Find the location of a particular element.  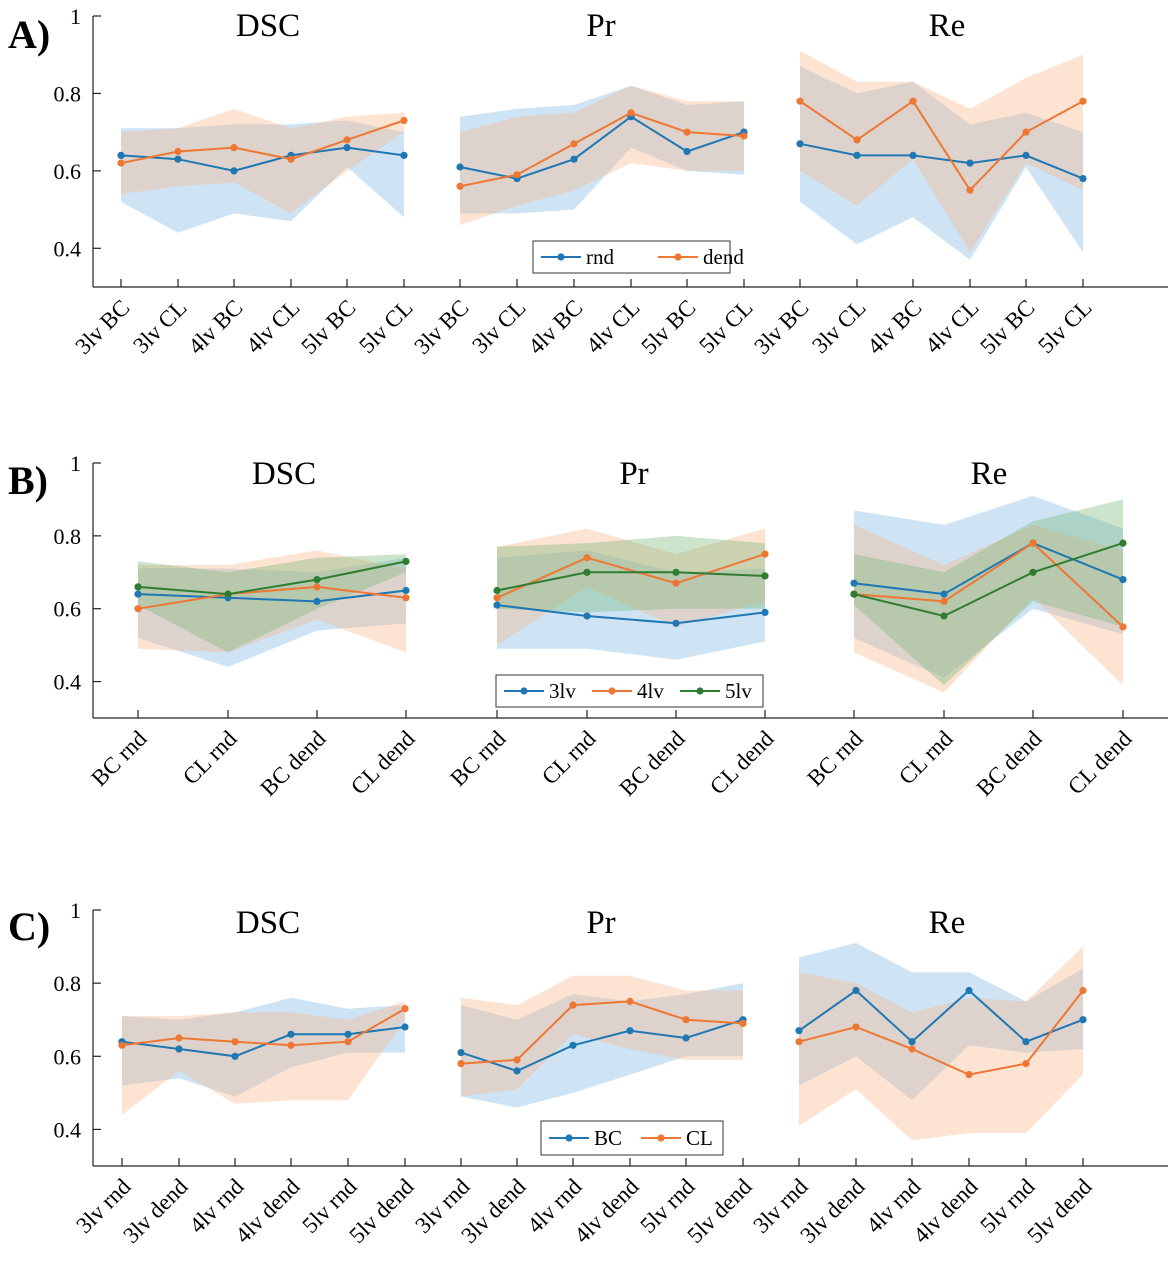

y-tick-label: 0.6 is located at coordinates (68, 1056).